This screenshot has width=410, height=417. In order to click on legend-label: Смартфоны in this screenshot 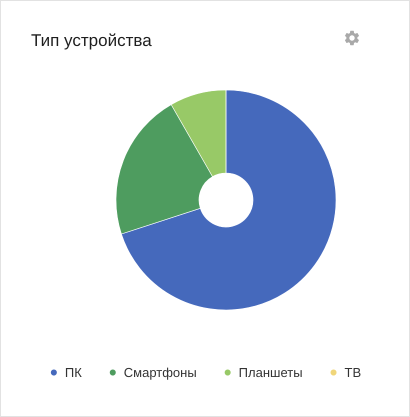, I will do `click(160, 372)`.